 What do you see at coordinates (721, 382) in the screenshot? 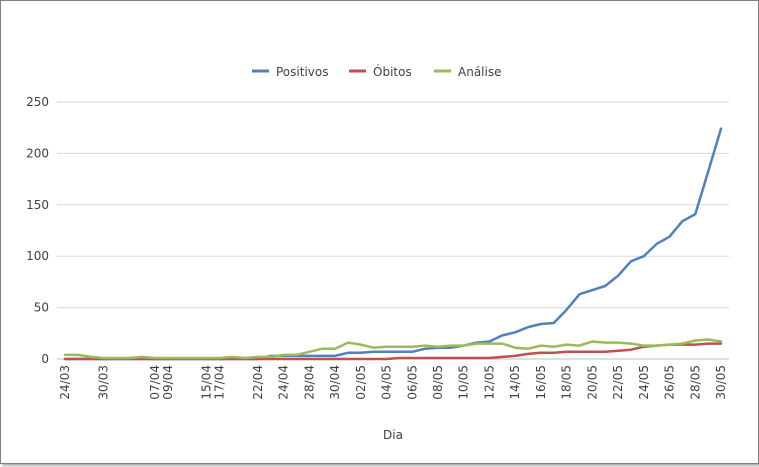
I see `x-tick-label: 30/05` at bounding box center [721, 382].